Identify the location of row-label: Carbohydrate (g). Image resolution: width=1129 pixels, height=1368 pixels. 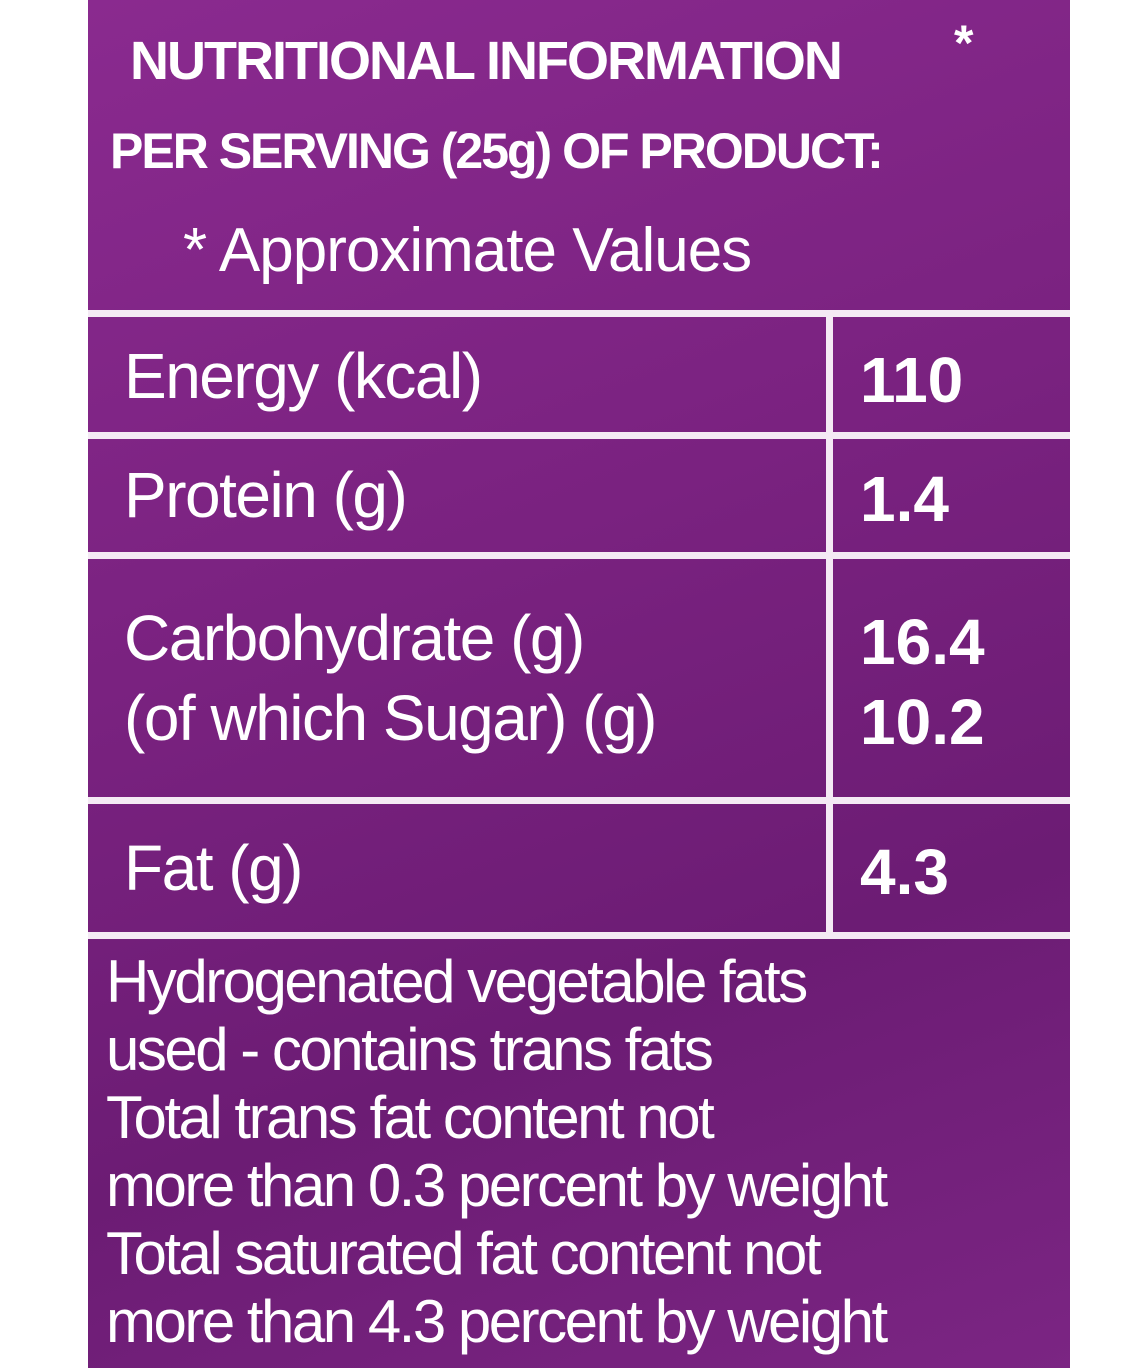
(354, 637).